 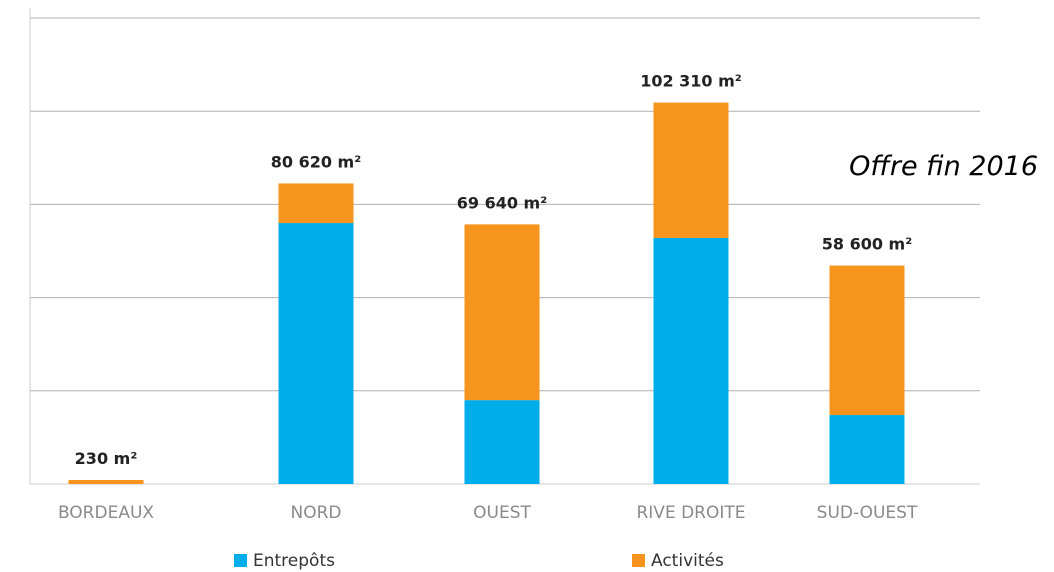 What do you see at coordinates (867, 449) in the screenshot?
I see `bar-entrepots-sud-ouest` at bounding box center [867, 449].